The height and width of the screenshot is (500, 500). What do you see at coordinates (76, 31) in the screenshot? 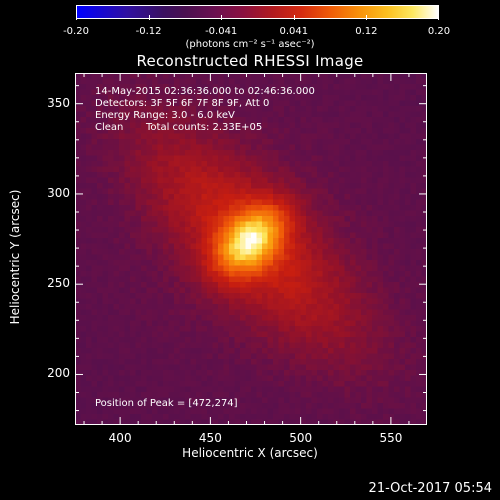
I see `colorbar-tick-label: -0.20` at bounding box center [76, 31].